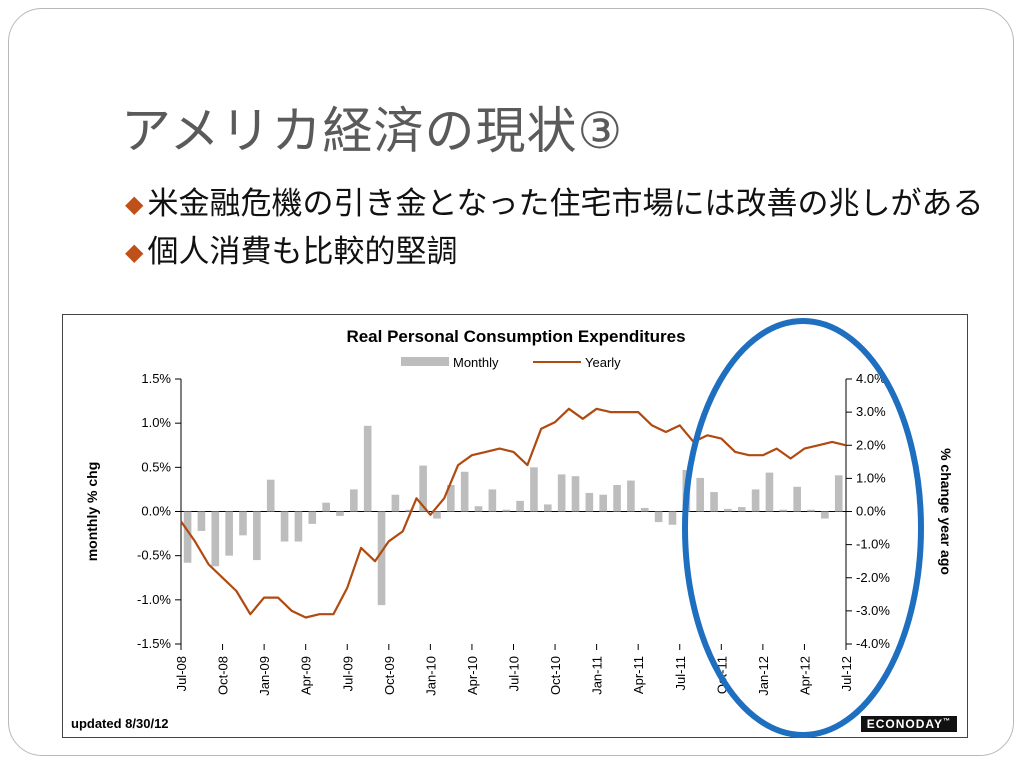 The height and width of the screenshot is (768, 1024). I want to click on right-tick-label: -4.0%, so click(873, 643).